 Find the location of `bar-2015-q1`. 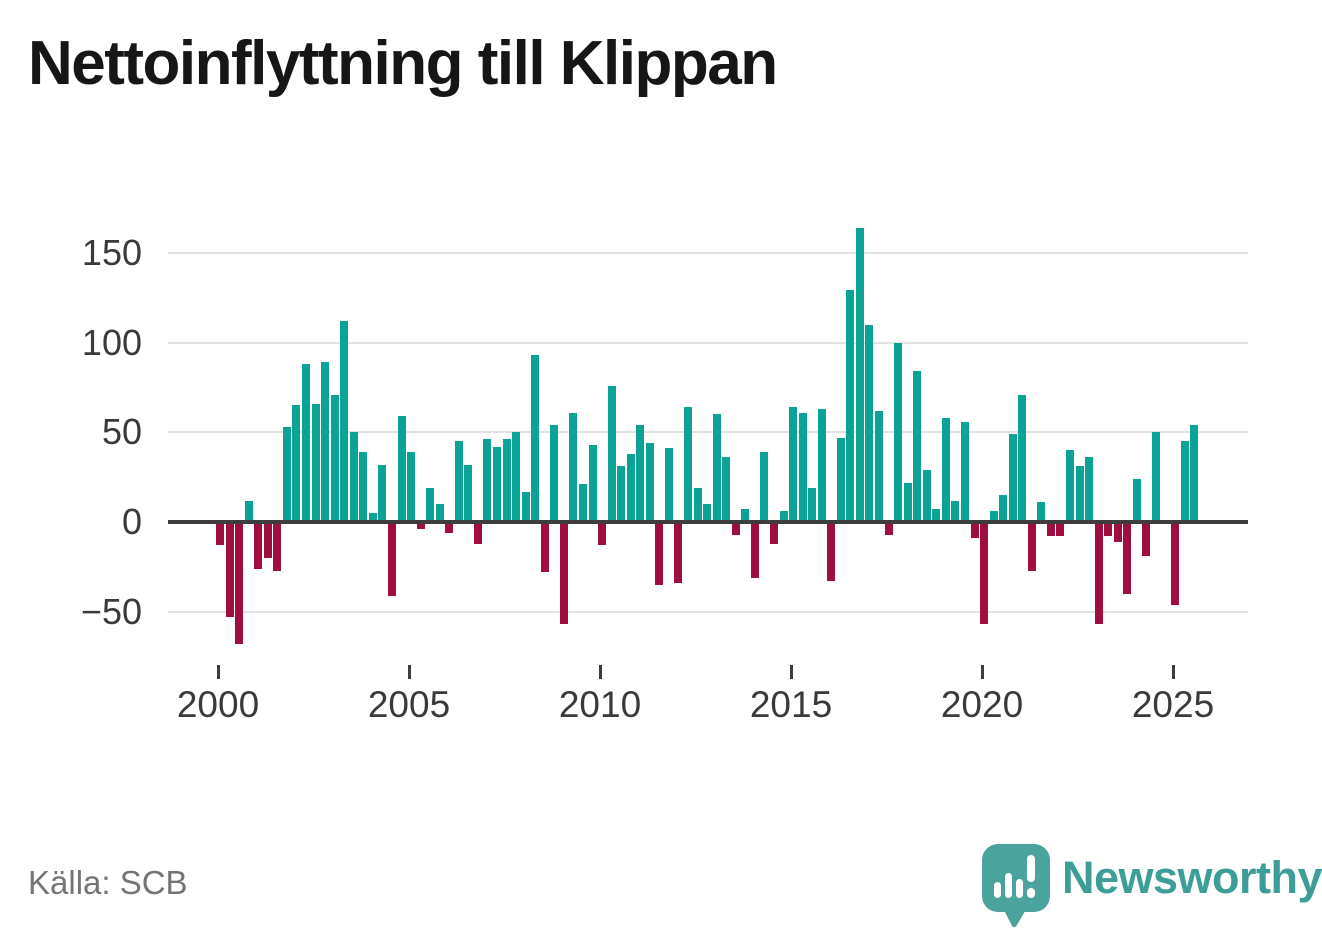

bar-2015-q1 is located at coordinates (793, 464).